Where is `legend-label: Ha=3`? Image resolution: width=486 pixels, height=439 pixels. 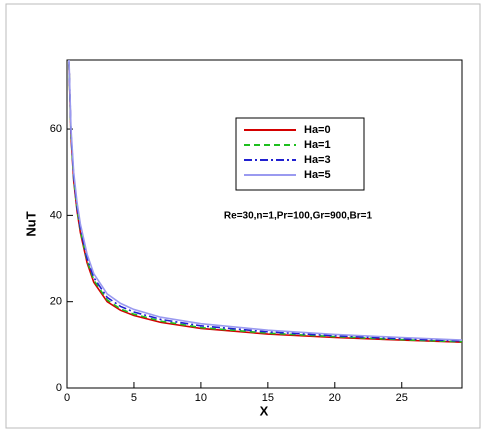 legend-label: Ha=3 is located at coordinates (317, 160).